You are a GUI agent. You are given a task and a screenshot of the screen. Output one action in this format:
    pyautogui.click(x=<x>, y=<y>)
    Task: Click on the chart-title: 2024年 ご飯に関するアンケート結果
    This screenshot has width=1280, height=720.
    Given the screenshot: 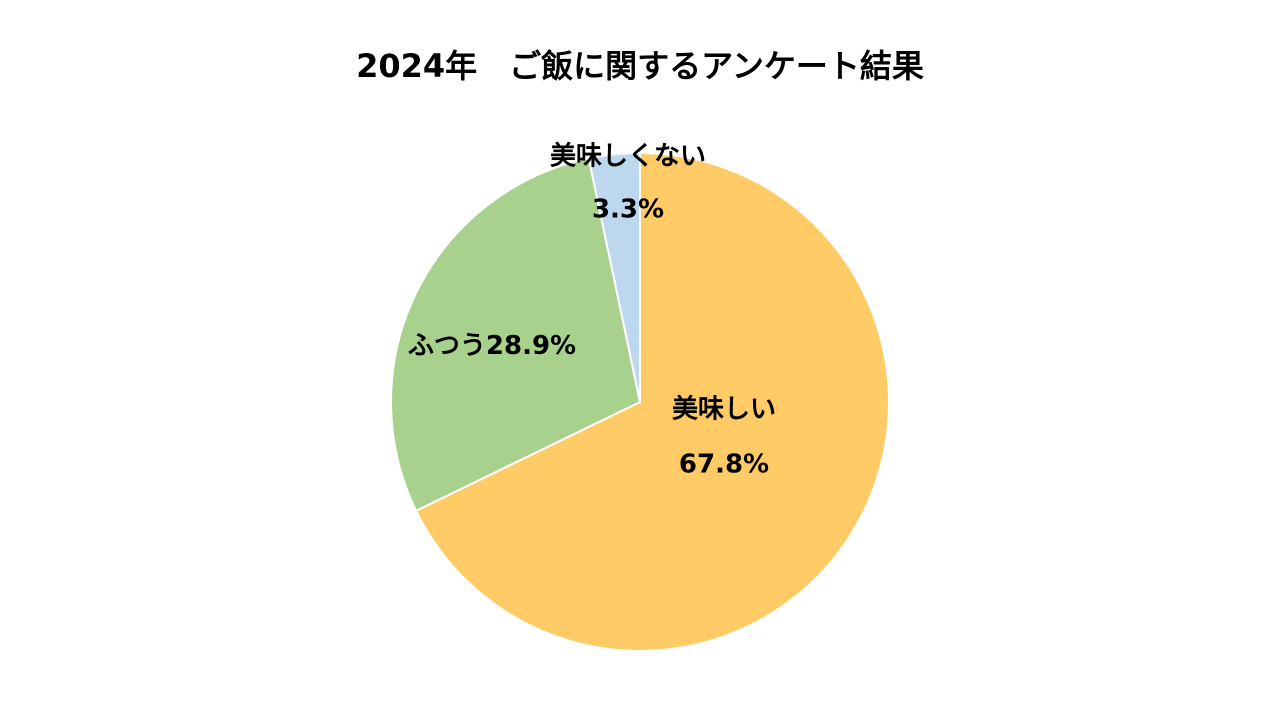 What is the action you would take?
    pyautogui.click(x=640, y=66)
    